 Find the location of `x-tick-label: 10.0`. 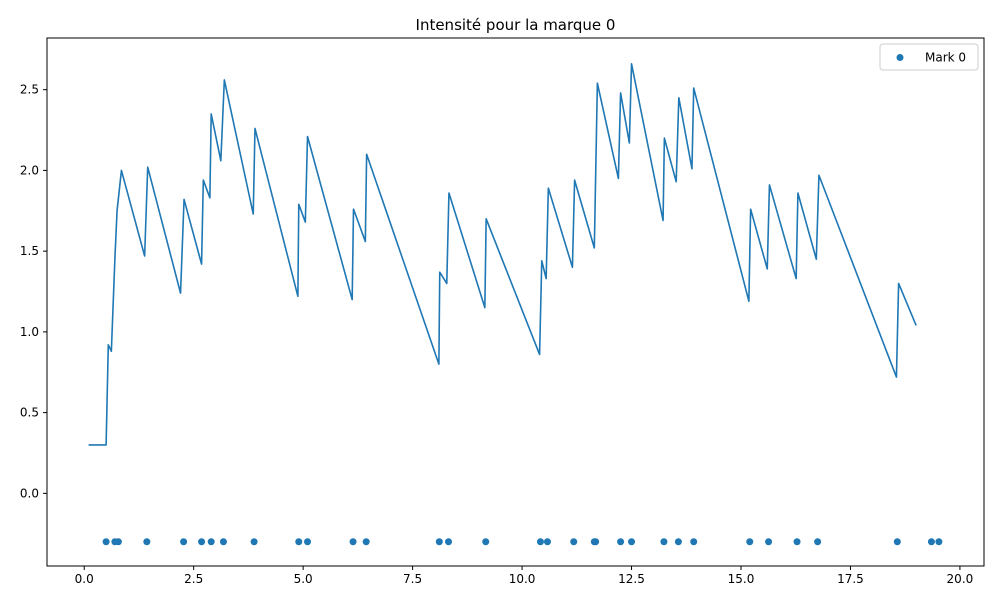

x-tick-label: 10.0 is located at coordinates (522, 579).